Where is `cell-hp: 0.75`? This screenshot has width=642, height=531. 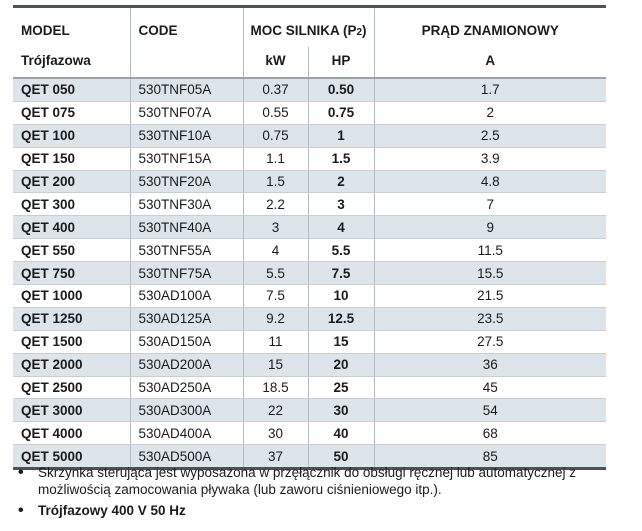 cell-hp: 0.75 is located at coordinates (341, 113).